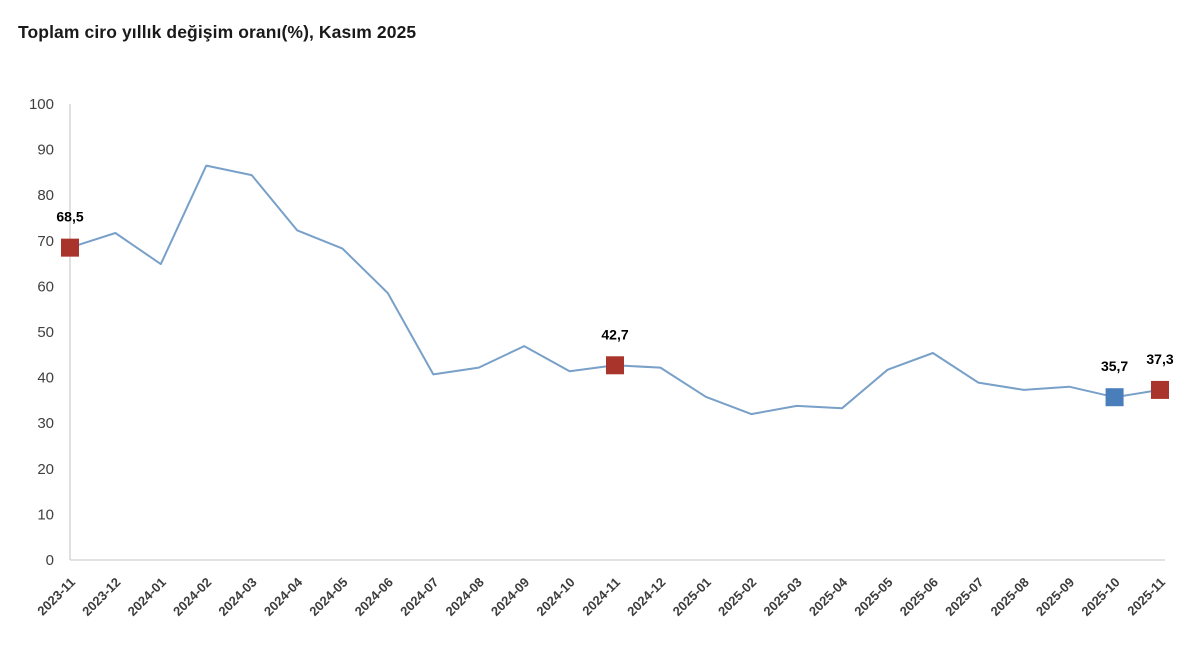 The height and width of the screenshot is (670, 1200). What do you see at coordinates (601, 597) in the screenshot?
I see `x-tick-label: 2024-11` at bounding box center [601, 597].